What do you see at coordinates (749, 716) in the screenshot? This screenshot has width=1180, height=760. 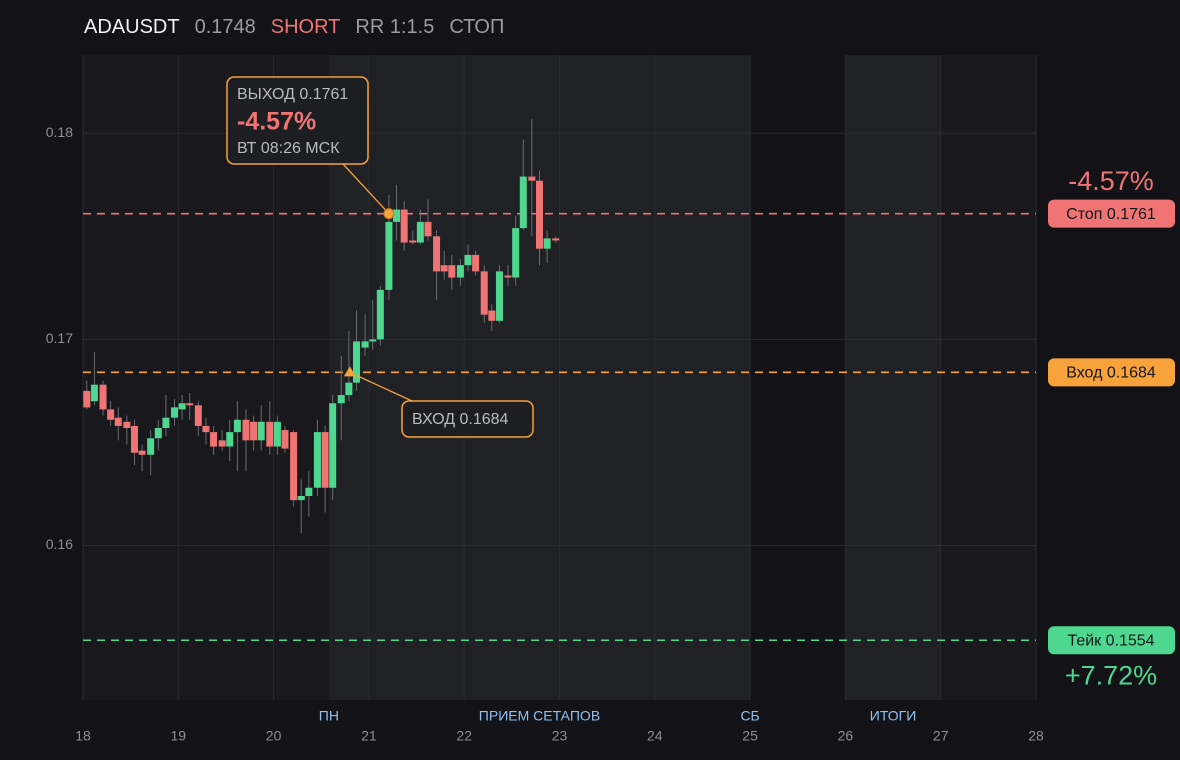 I see `session-label: СБ` at bounding box center [749, 716].